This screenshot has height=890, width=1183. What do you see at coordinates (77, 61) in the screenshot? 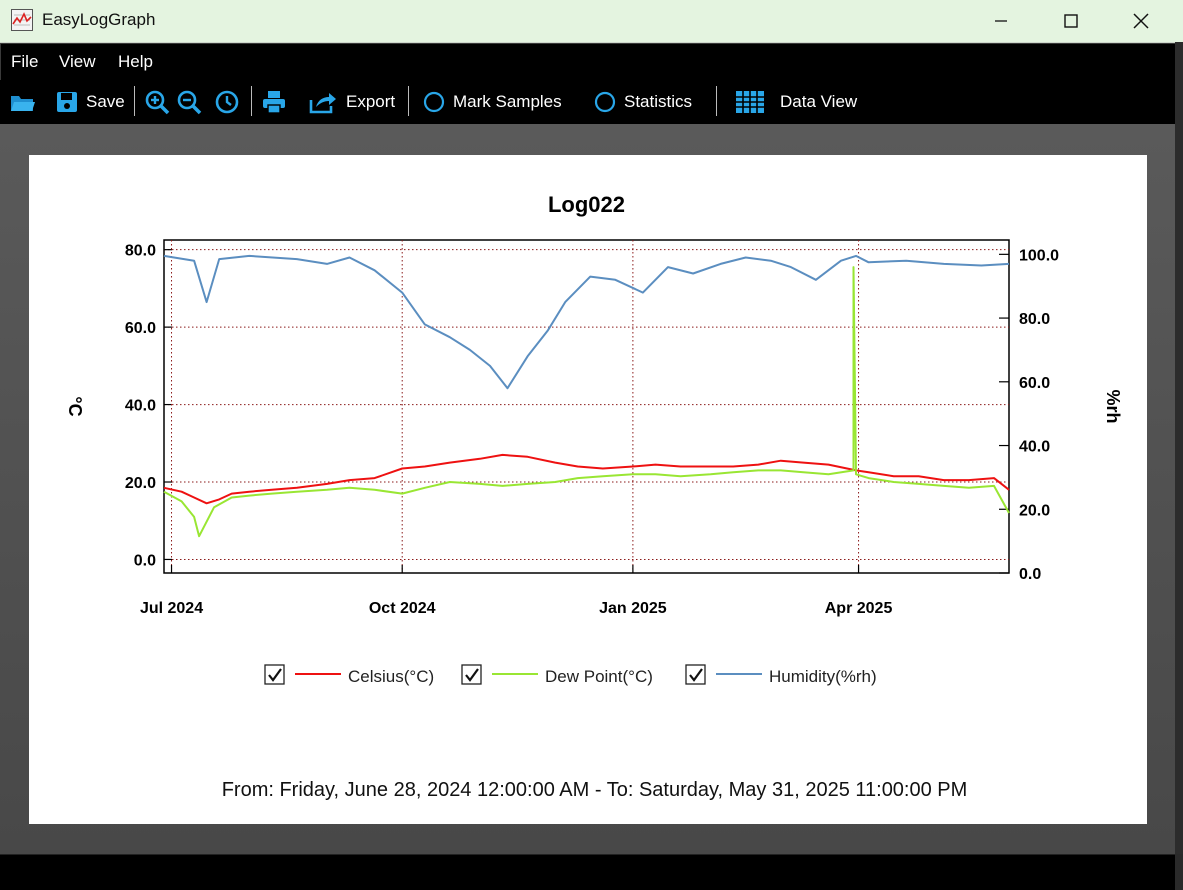
I see `menu-view: View` at bounding box center [77, 61].